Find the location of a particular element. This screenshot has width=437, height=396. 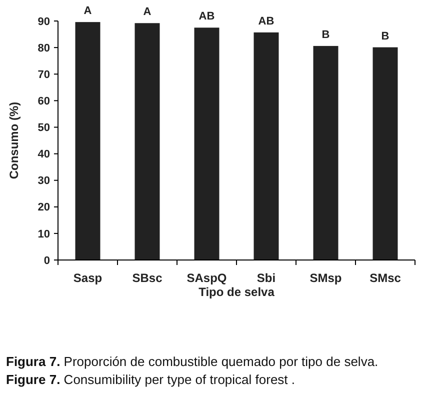

y-tick-label: 40 is located at coordinates (44, 154).